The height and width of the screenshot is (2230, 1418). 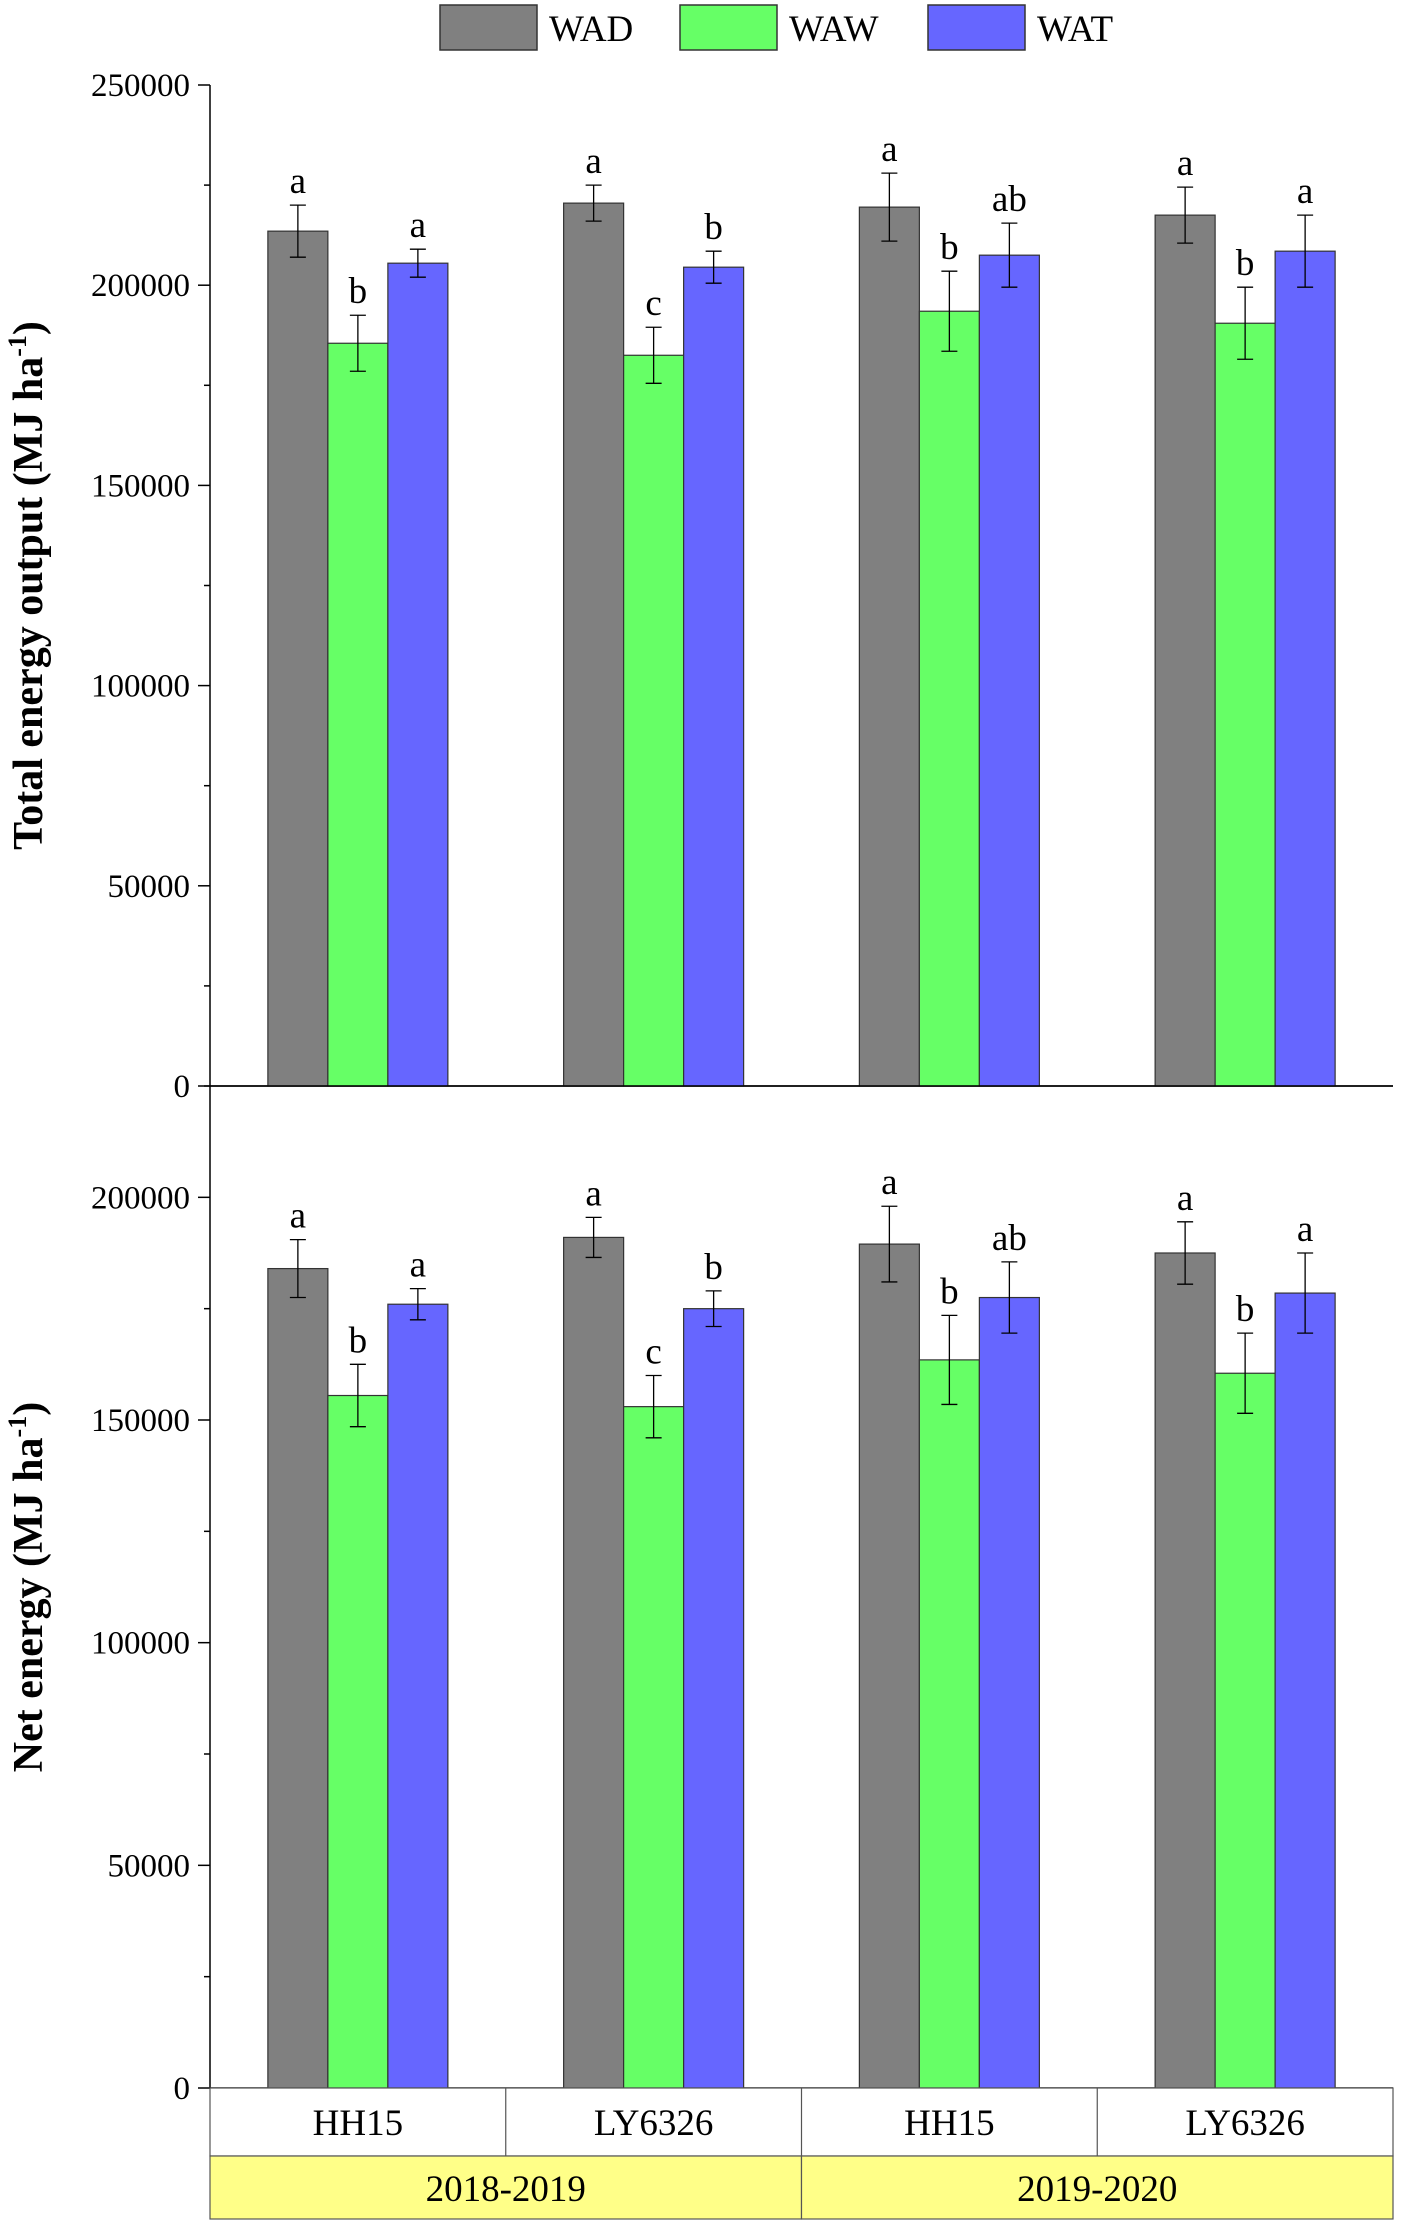 I want to click on legend-swatch-waw, so click(x=728, y=27).